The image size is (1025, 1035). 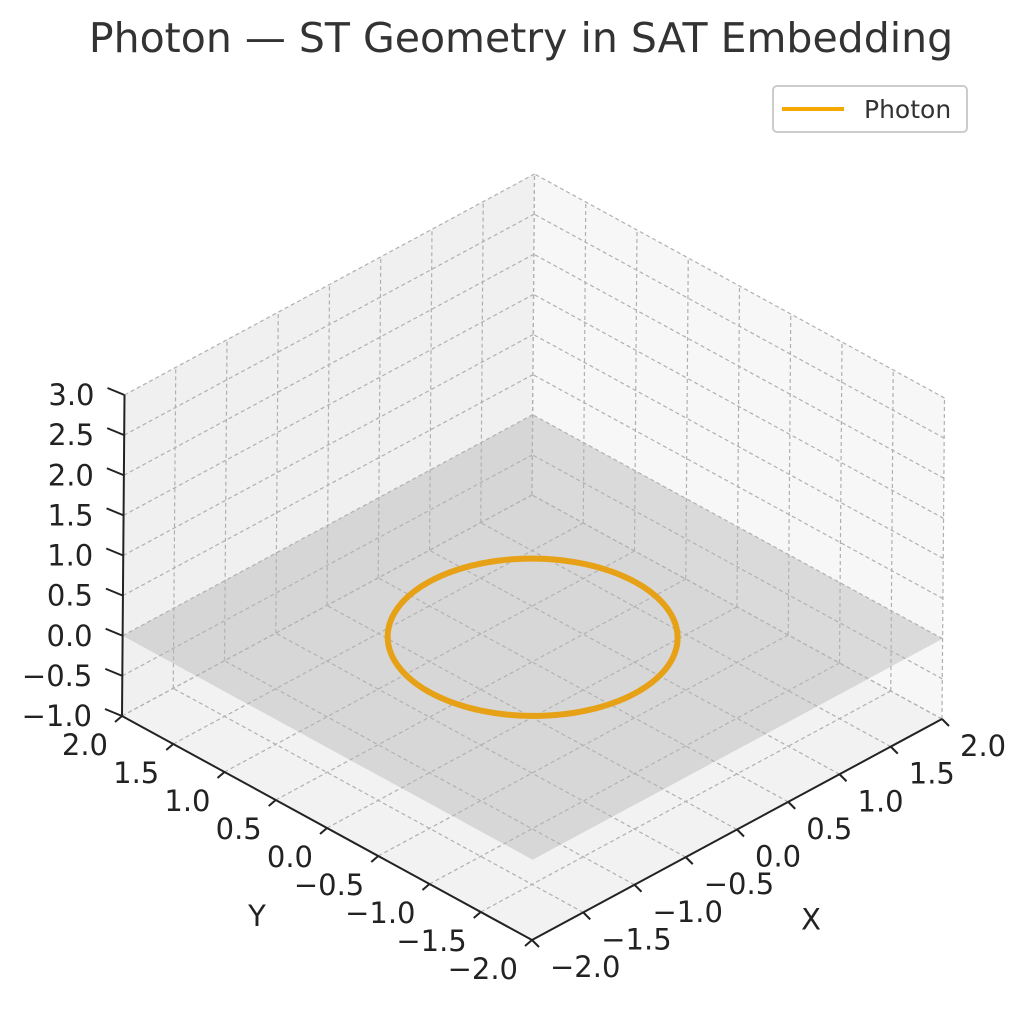 What do you see at coordinates (483, 969) in the screenshot?
I see `y-tick-label: −2.0` at bounding box center [483, 969].